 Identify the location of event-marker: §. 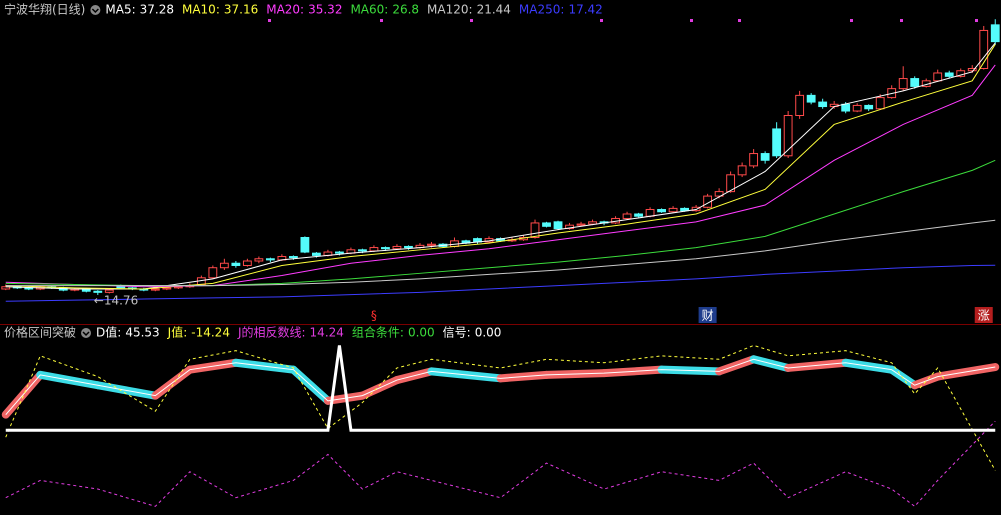
(374, 316).